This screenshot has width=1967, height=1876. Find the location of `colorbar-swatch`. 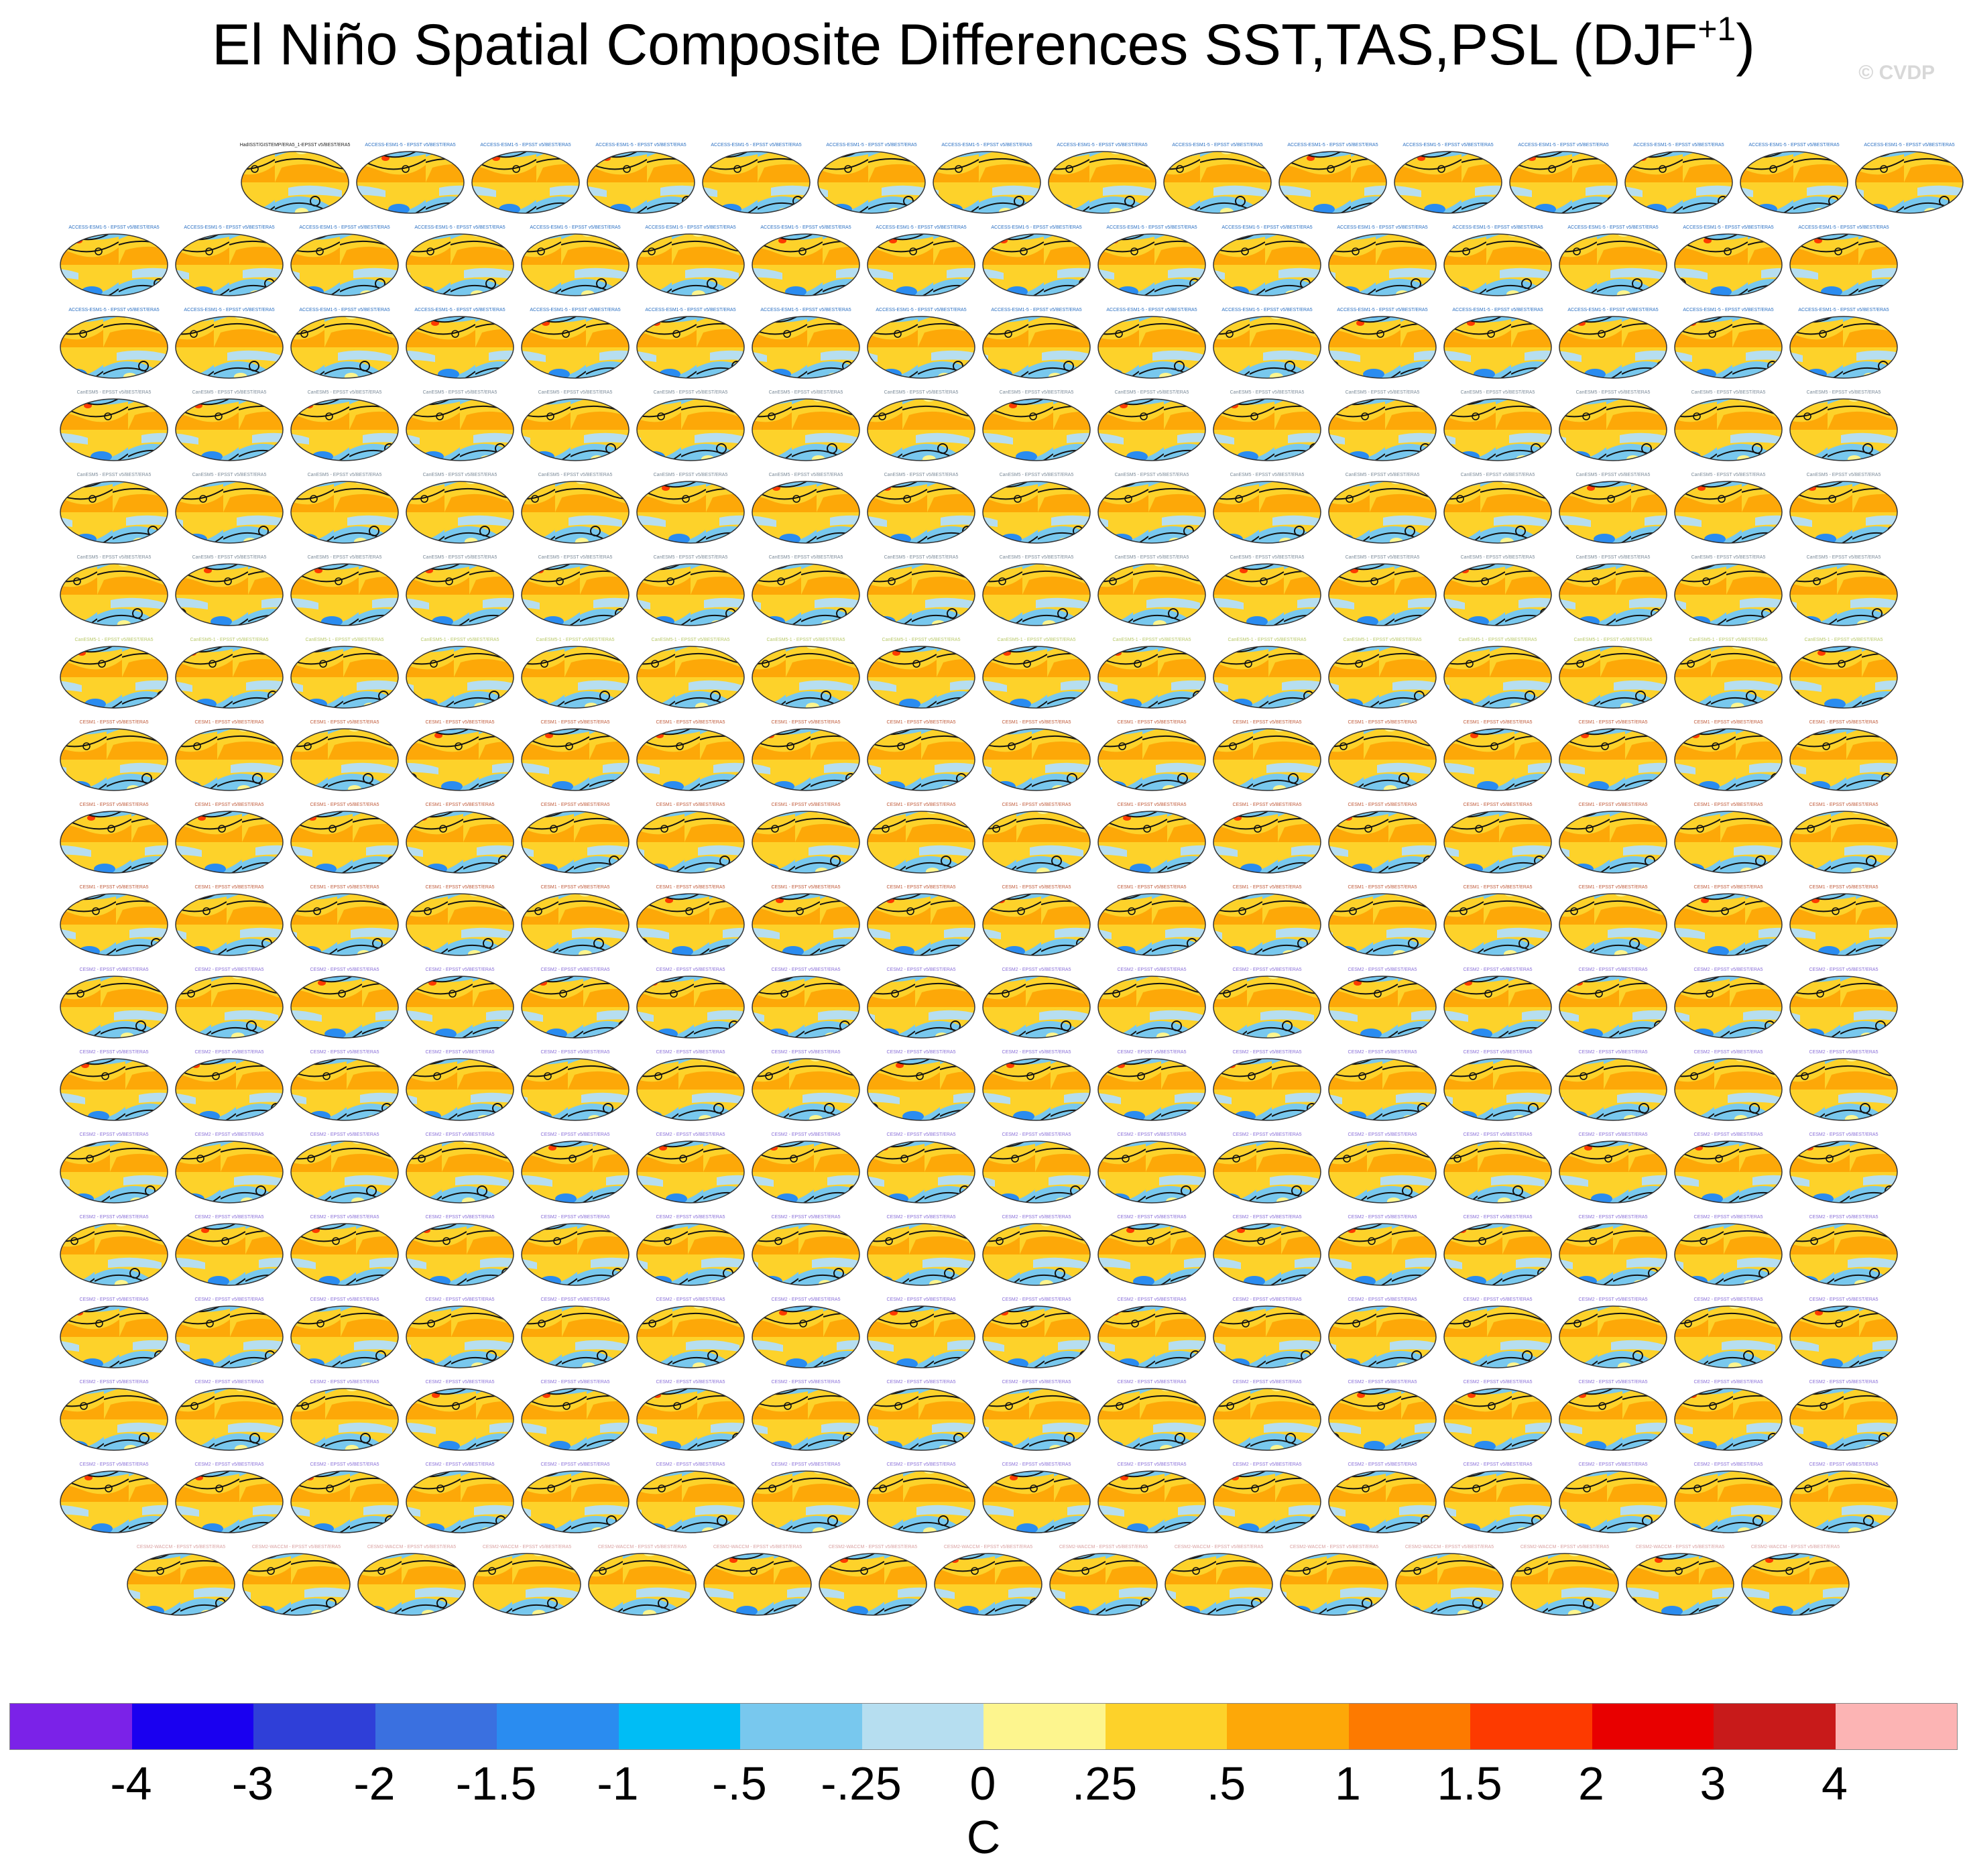

colorbar-swatch is located at coordinates (922, 1726).